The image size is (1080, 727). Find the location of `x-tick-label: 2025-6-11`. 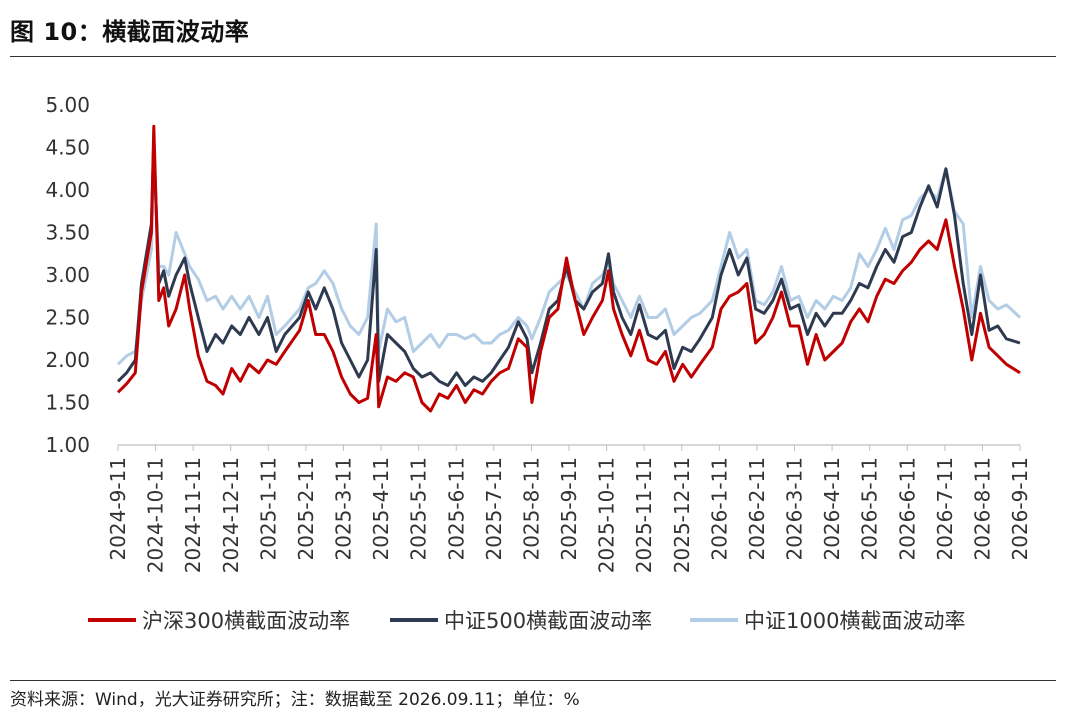

x-tick-label: 2025-6-11 is located at coordinates (456, 509).